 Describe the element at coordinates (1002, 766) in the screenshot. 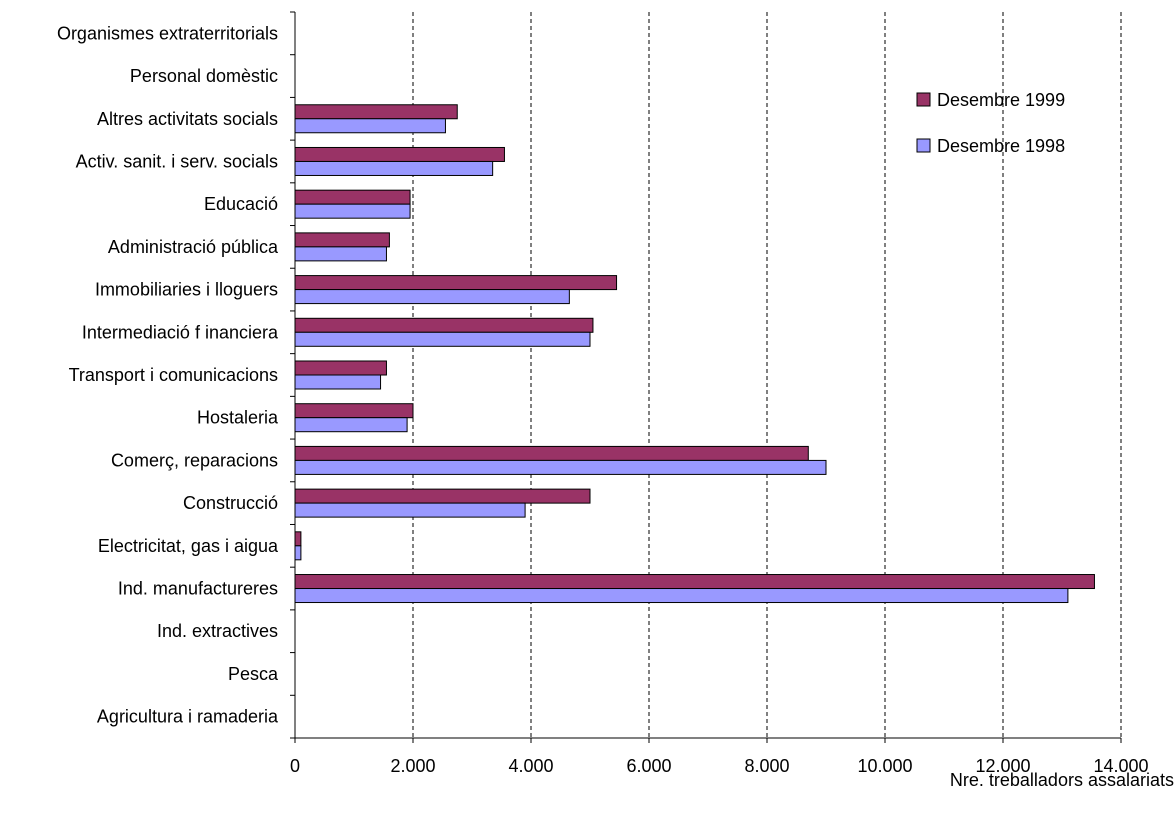

I see `x-tick-label: 12.000` at that location.